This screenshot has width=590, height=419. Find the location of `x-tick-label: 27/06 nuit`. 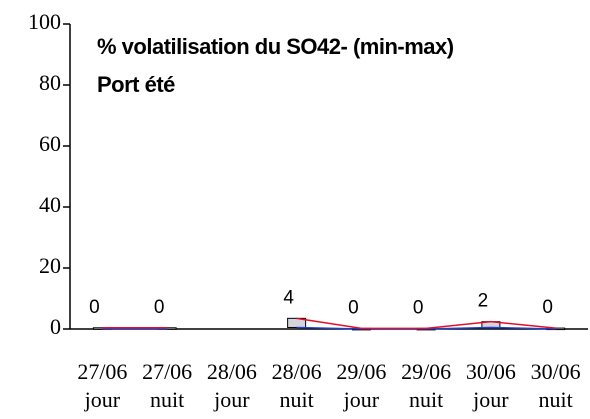

x-tick-label: 27/06 nuit is located at coordinates (167, 385).